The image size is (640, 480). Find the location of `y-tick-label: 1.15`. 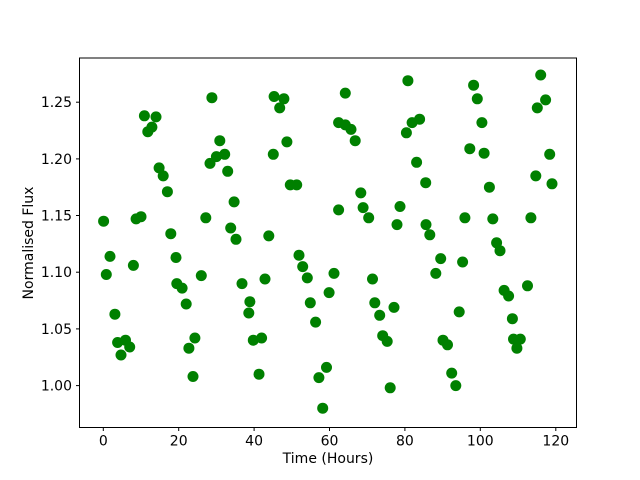

y-tick-label: 1.15 is located at coordinates (56, 217).